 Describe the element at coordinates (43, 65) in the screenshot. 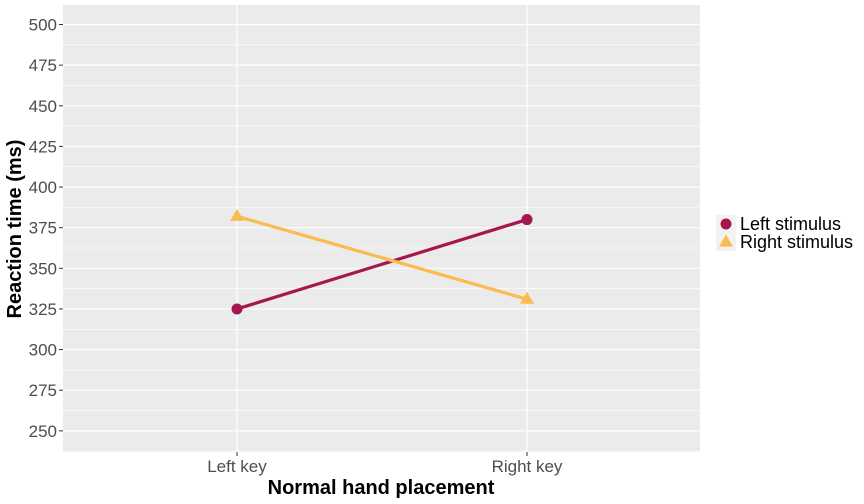

I see `y-tick-label: 475` at that location.